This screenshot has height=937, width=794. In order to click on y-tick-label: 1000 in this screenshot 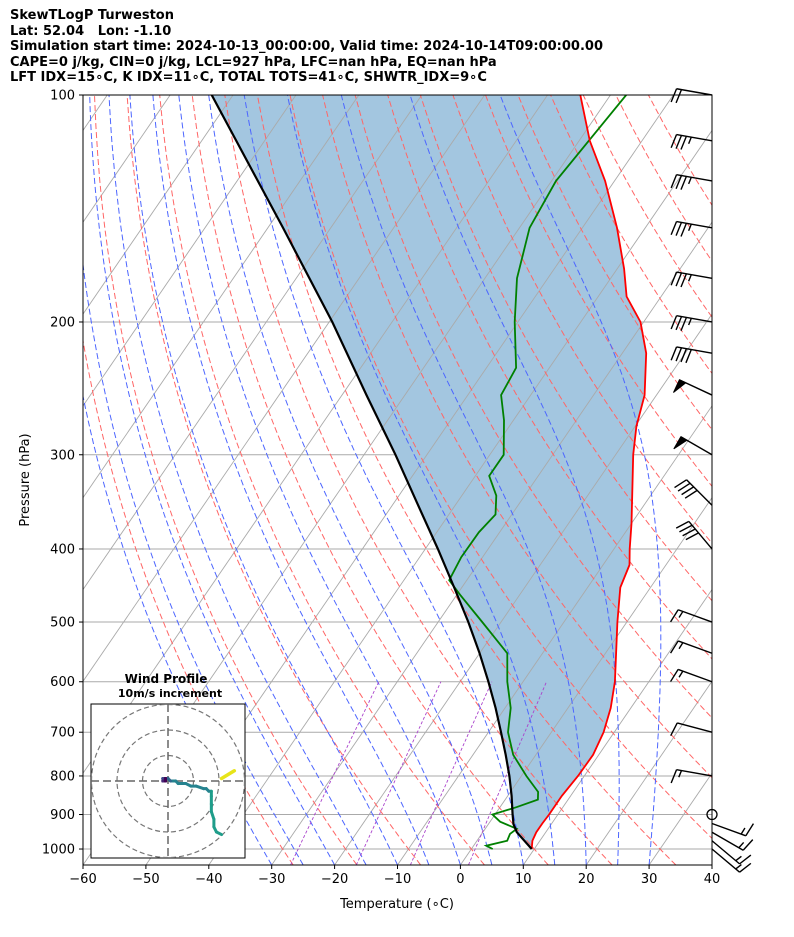, I will do `click(58, 850)`.